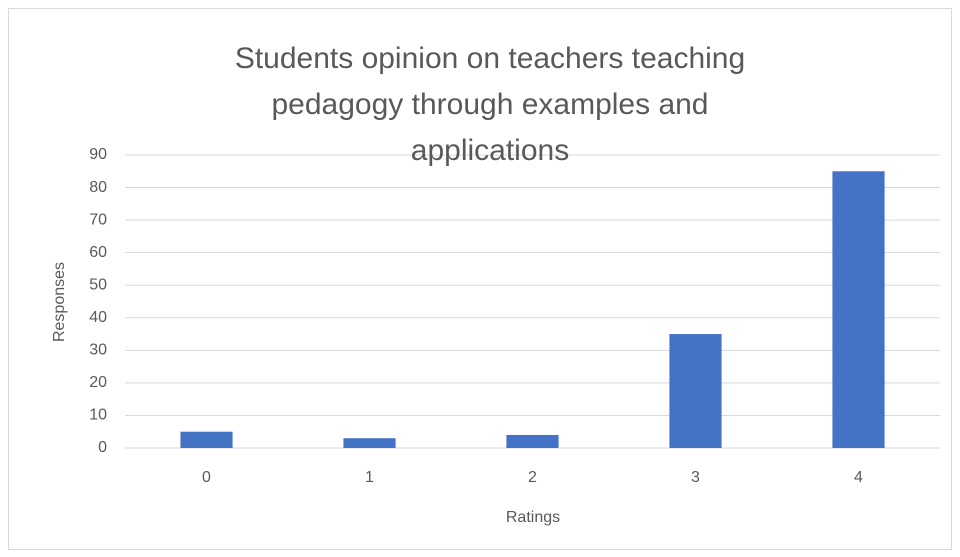 The image size is (960, 557). Describe the element at coordinates (98, 219) in the screenshot. I see `y-tick-label: 70` at that location.